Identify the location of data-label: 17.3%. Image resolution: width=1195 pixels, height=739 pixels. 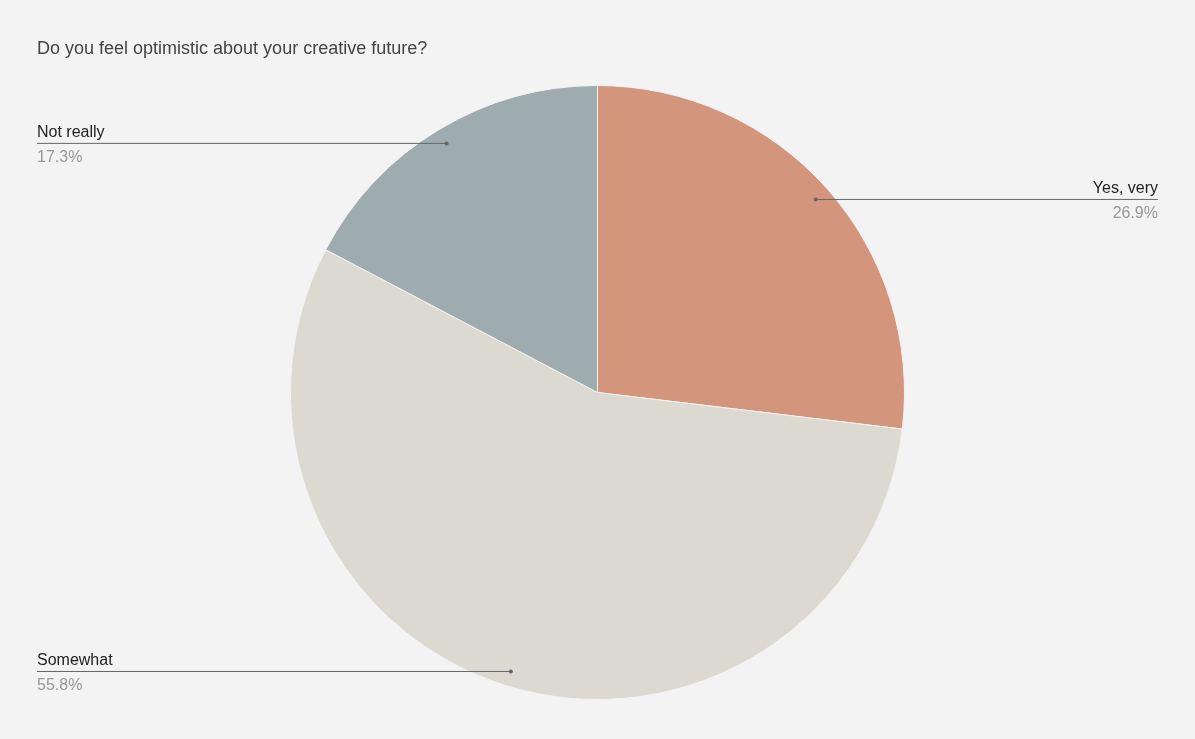
(60, 156).